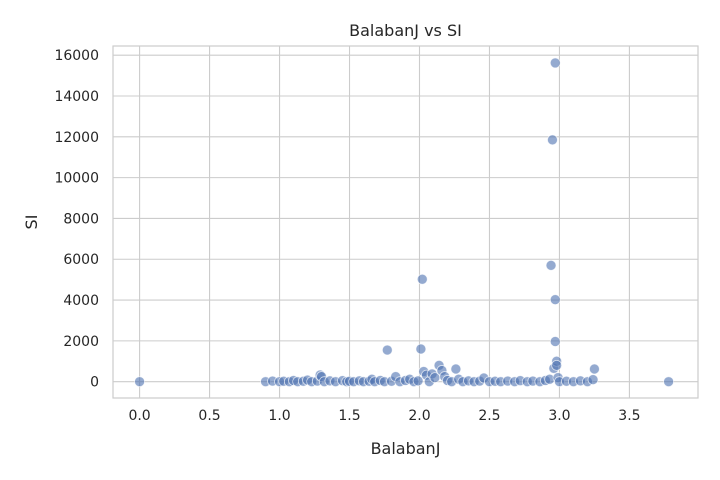 This screenshot has height=480, width=720. I want to click on x-tick-label: 2.5, so click(489, 416).